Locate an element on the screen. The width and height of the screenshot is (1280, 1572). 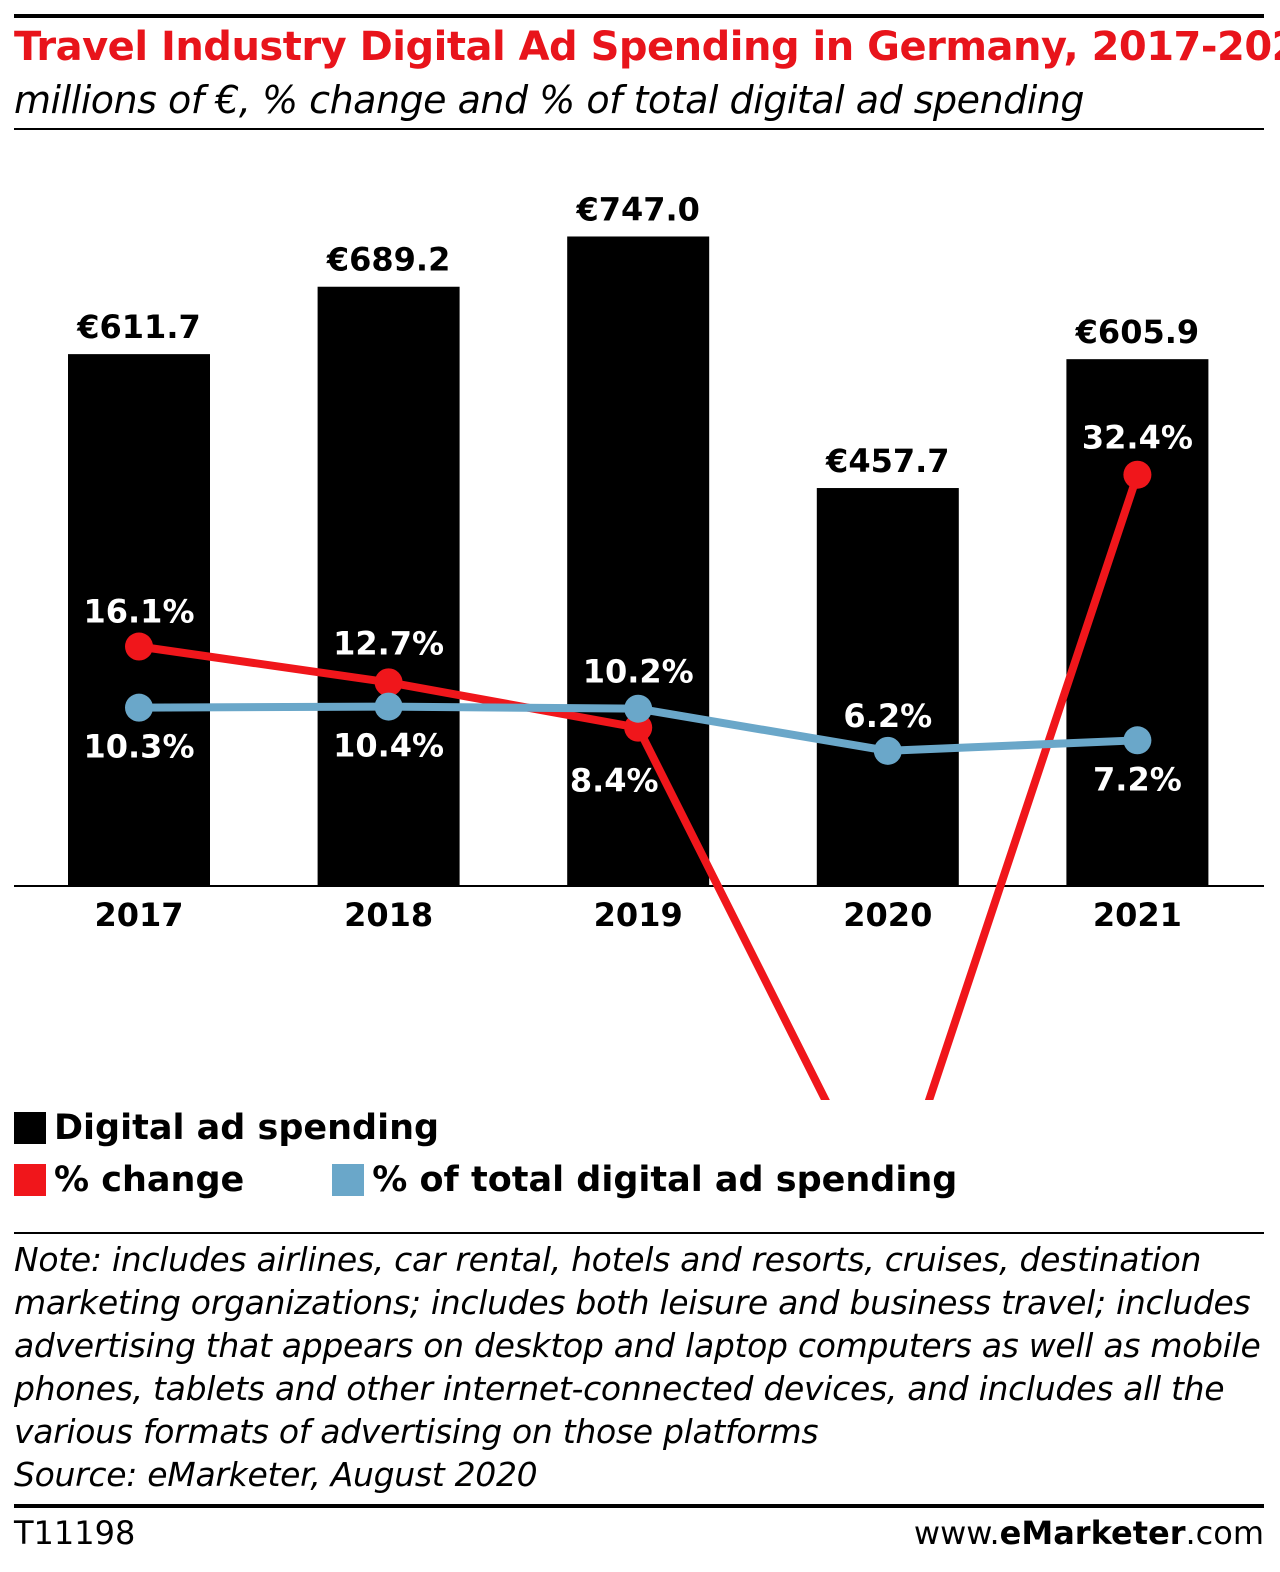
share-label-2019: 10.2% is located at coordinates (638, 672).